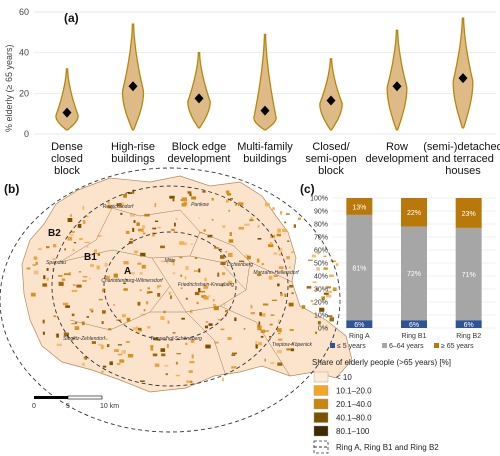 Image resolution: width=500 pixels, height=456 pixels. I want to click on bar-ytick-label: 70%, so click(321, 238).